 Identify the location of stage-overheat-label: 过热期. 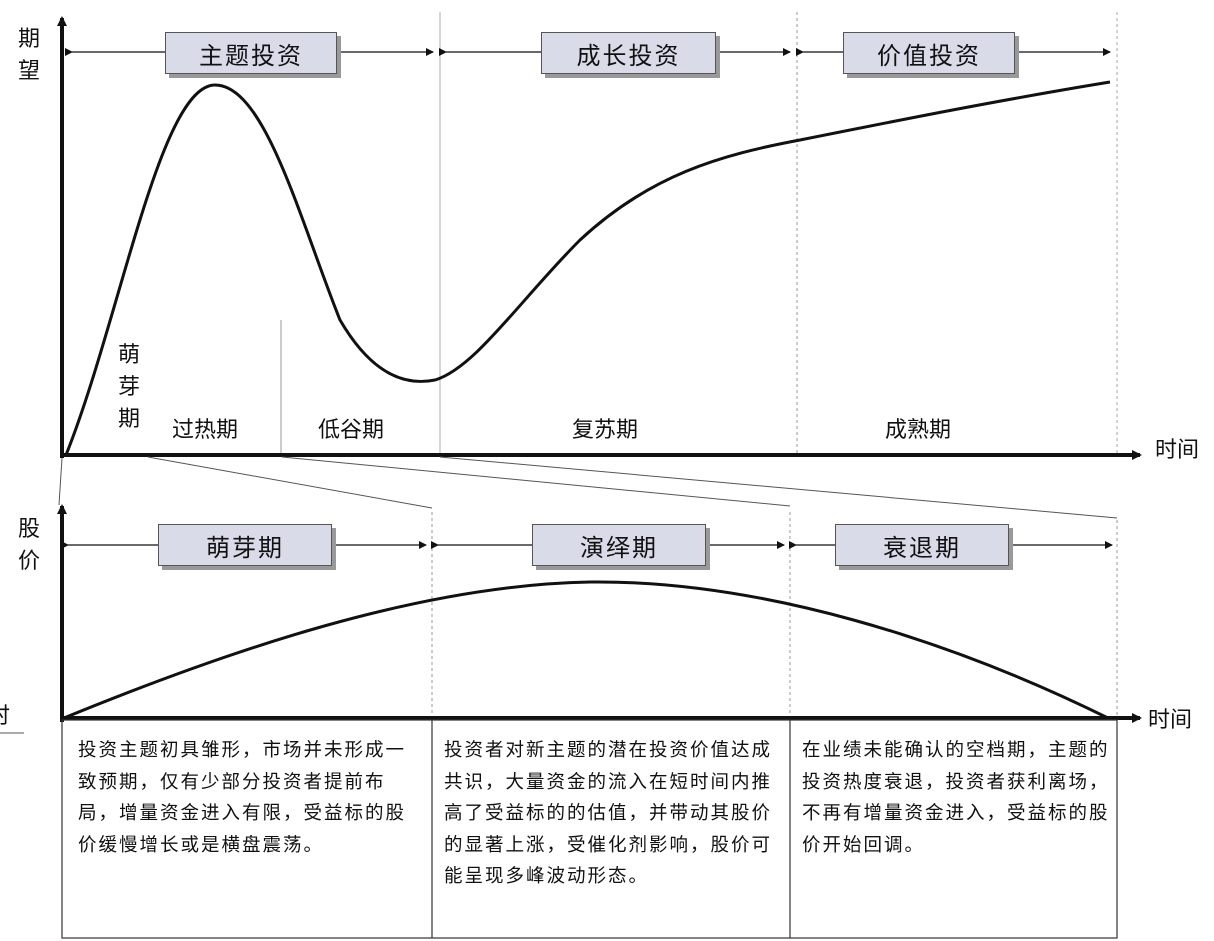
(205, 430).